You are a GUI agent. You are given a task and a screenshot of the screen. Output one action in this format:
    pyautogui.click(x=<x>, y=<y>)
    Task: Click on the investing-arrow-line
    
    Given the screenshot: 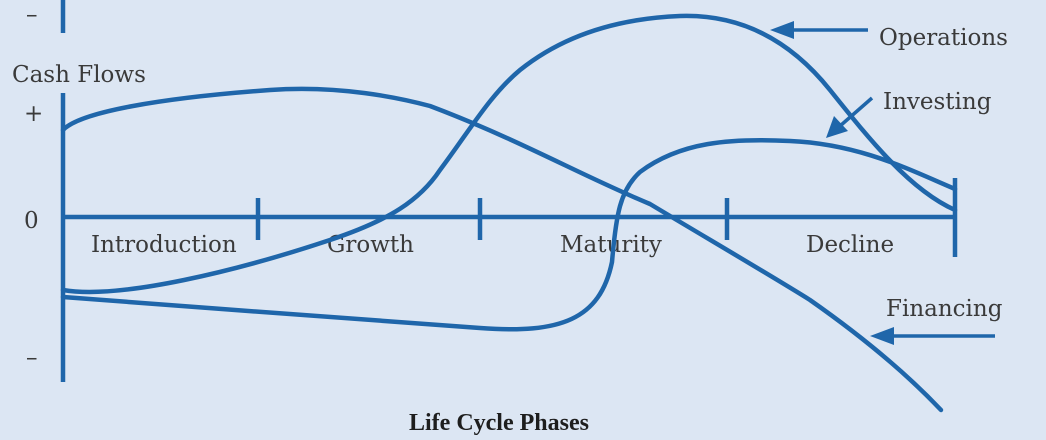 What is the action you would take?
    pyautogui.click(x=856, y=112)
    